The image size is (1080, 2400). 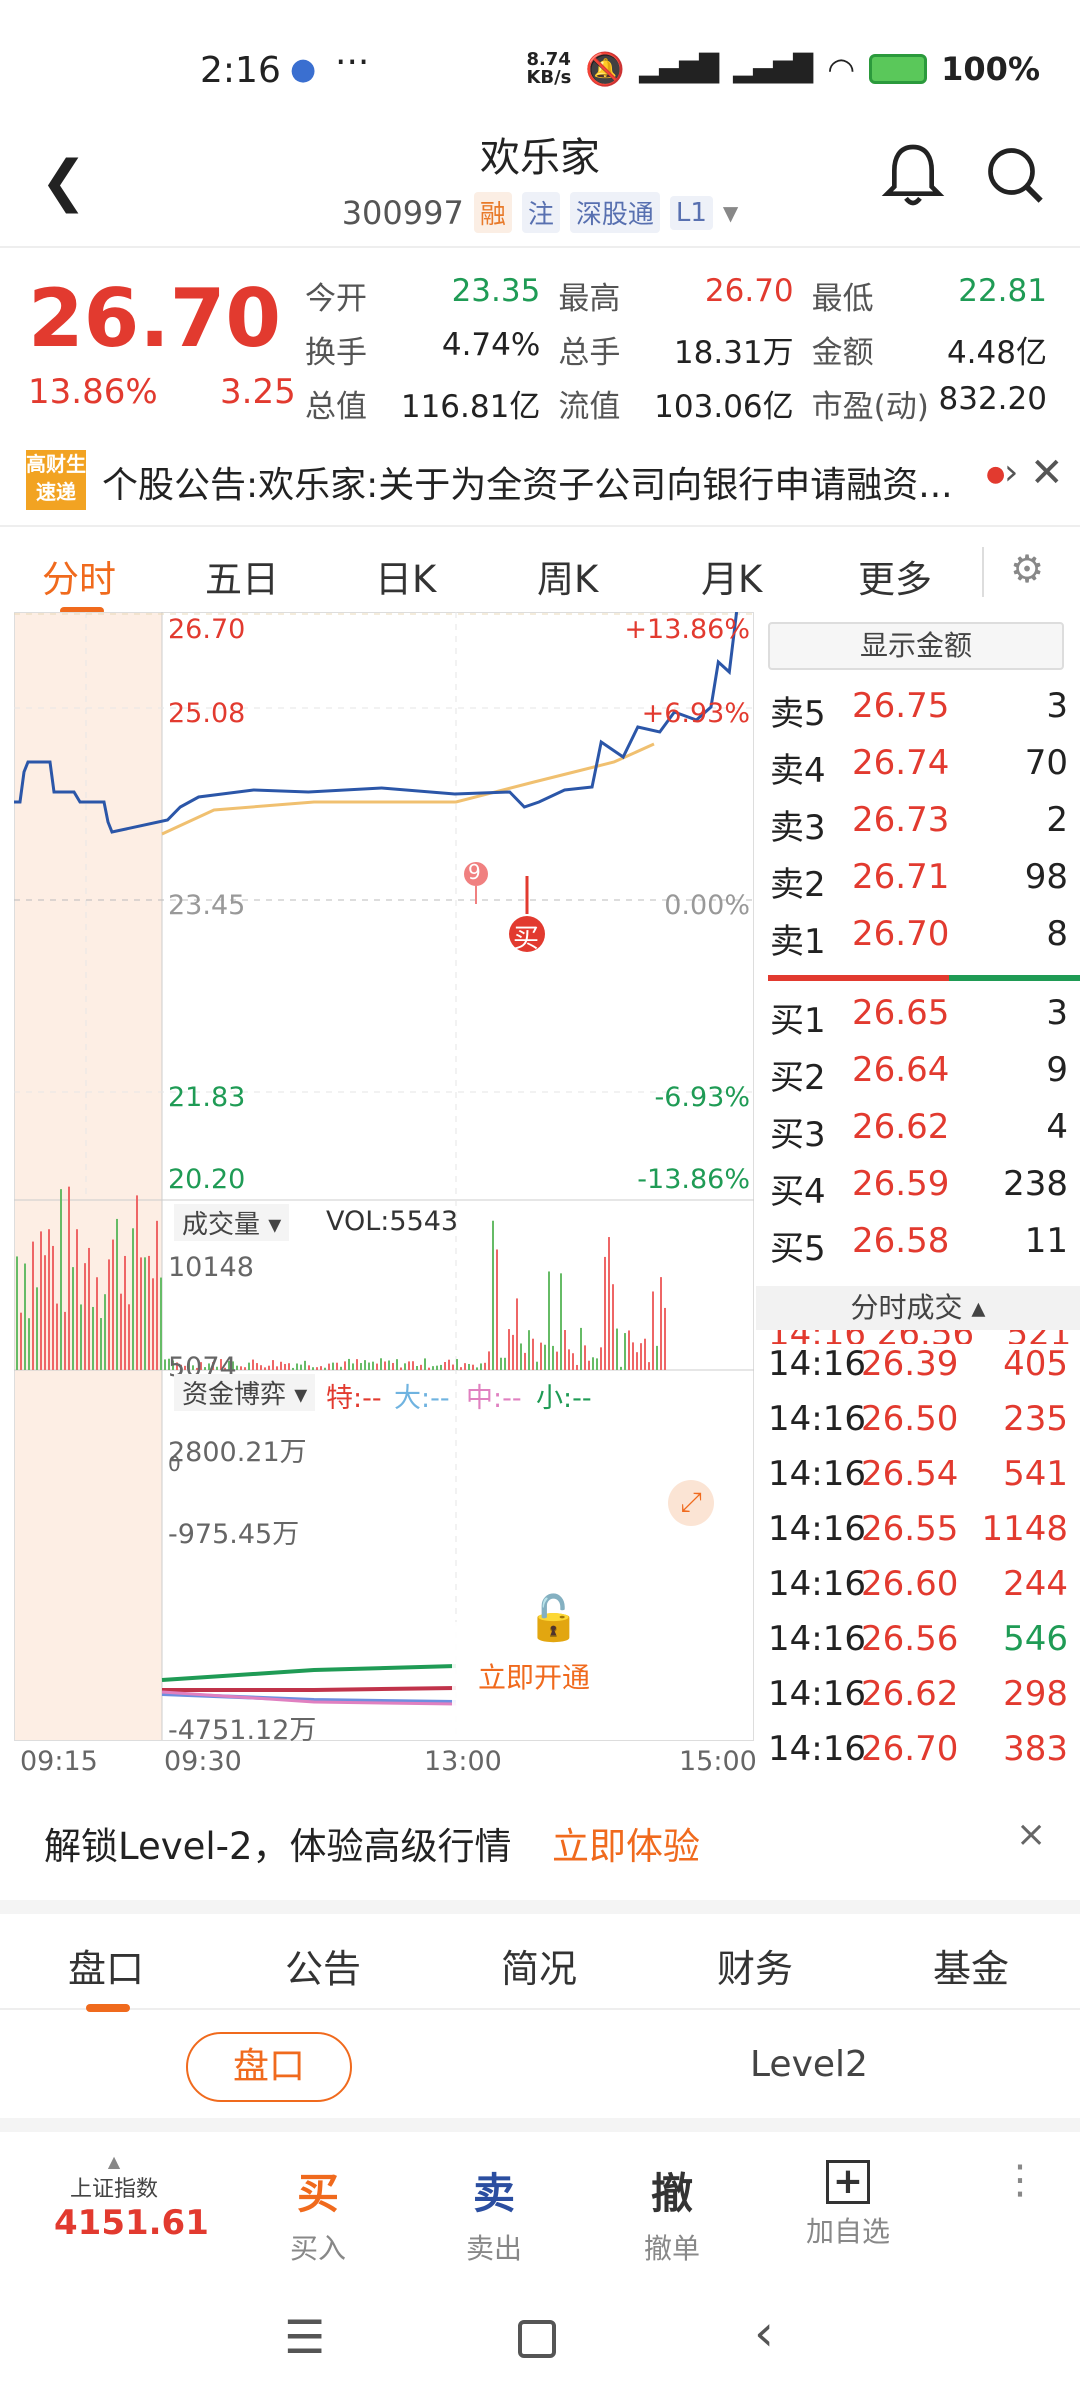 What do you see at coordinates (1002, 290) in the screenshot?
I see `quote-value: 22.81` at bounding box center [1002, 290].